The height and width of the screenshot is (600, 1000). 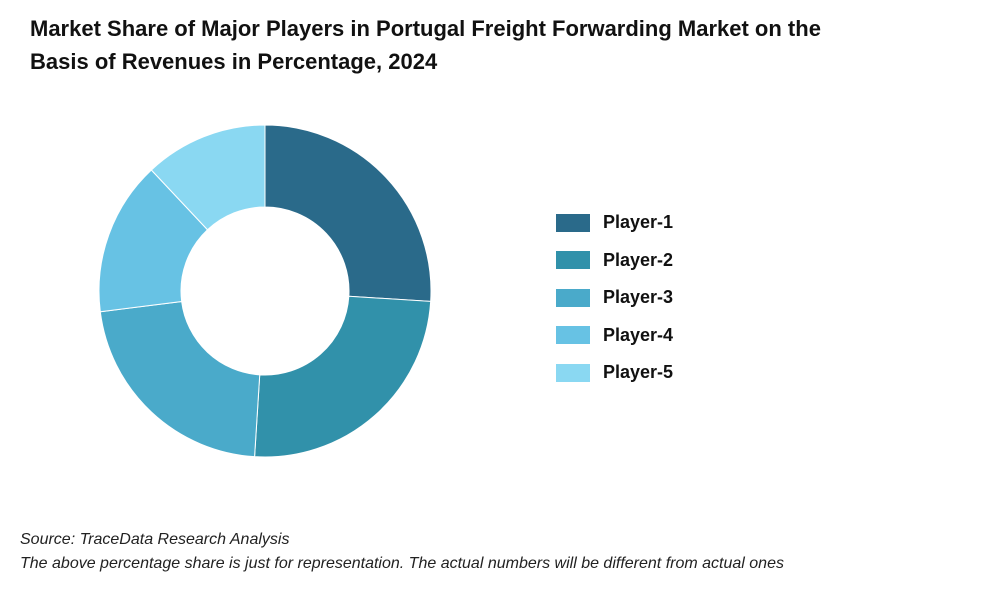 What do you see at coordinates (155, 539) in the screenshot?
I see `source-text: Source: TraceData Research Analysis` at bounding box center [155, 539].